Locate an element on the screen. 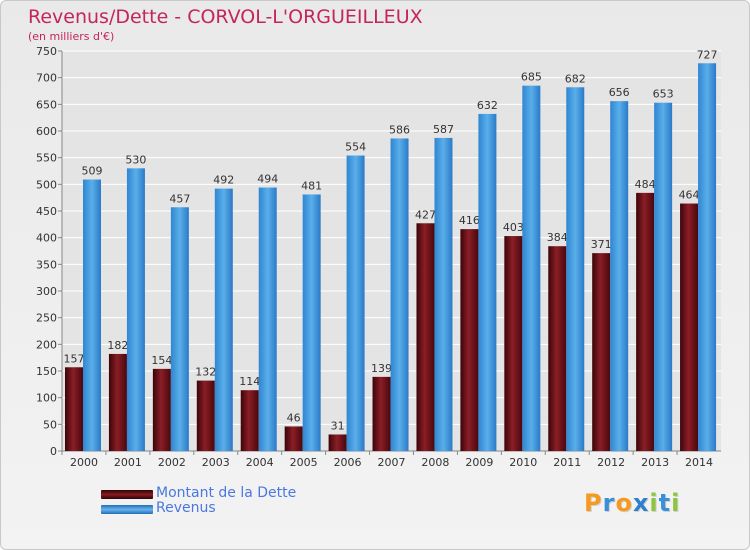 Image resolution: width=750 pixels, height=550 pixels. y-tick-label: 0 is located at coordinates (53, 451).